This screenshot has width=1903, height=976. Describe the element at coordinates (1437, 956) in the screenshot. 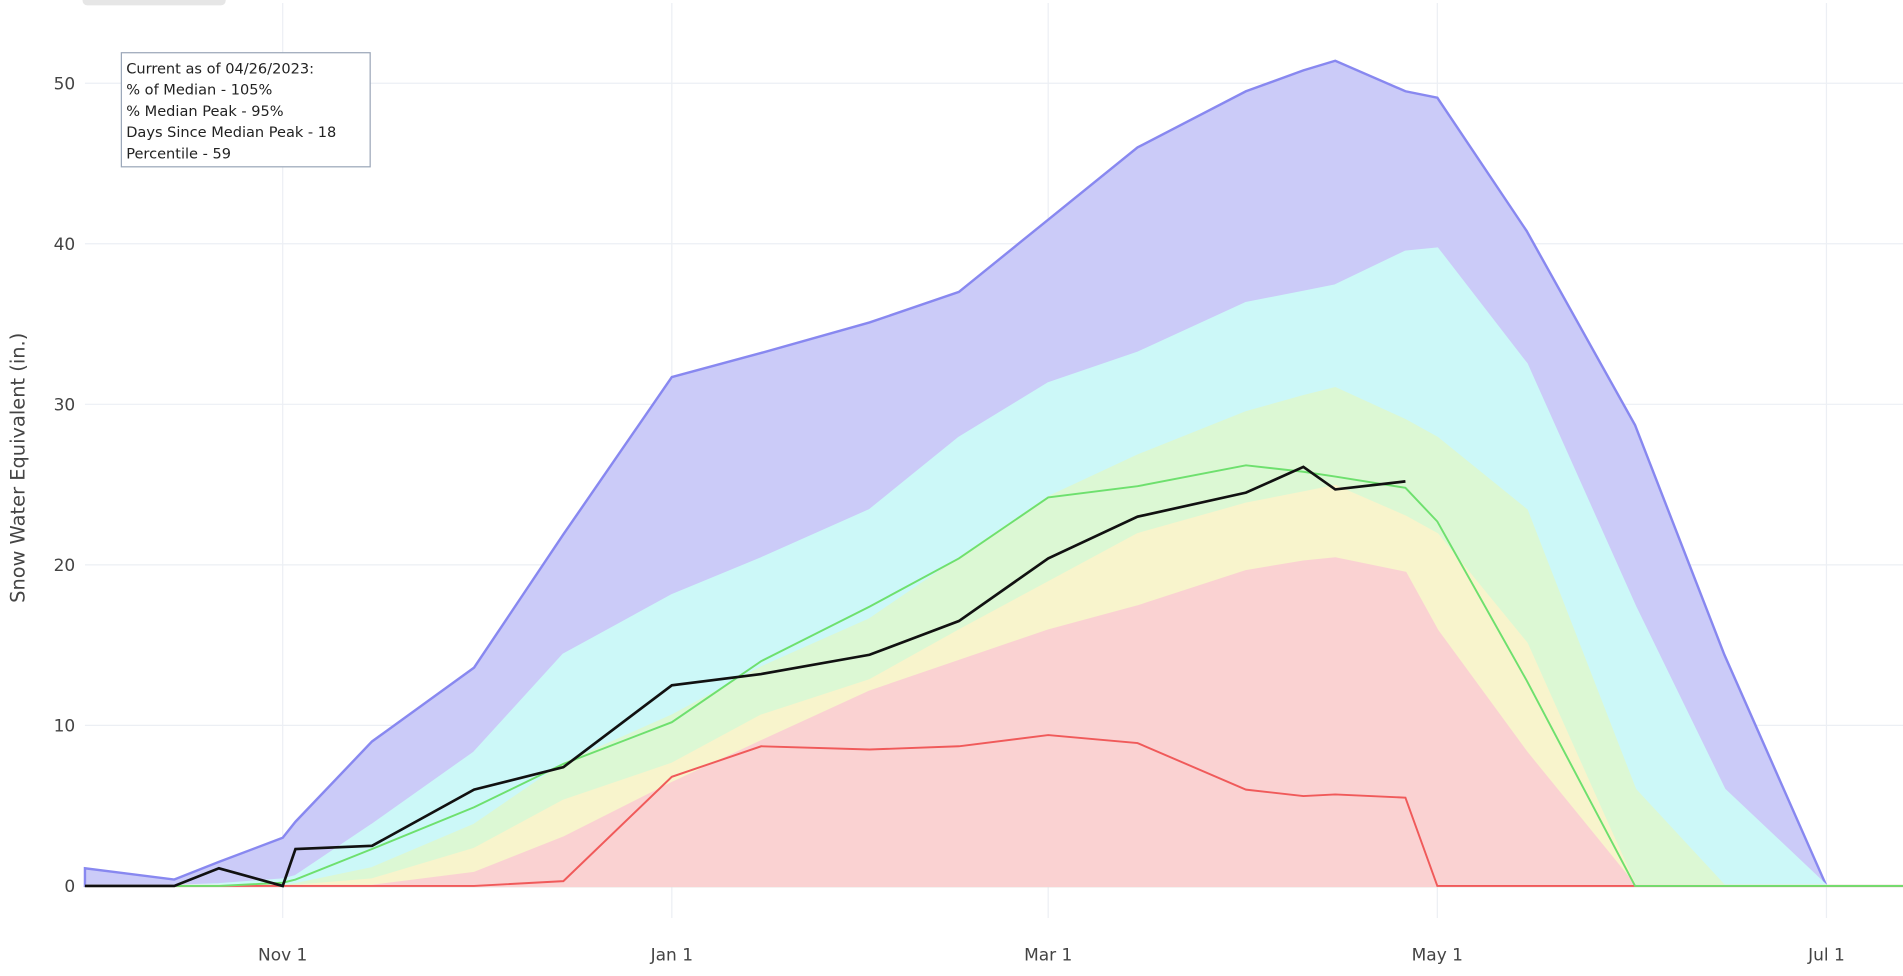

I see `x-tick-label: May 1` at that location.